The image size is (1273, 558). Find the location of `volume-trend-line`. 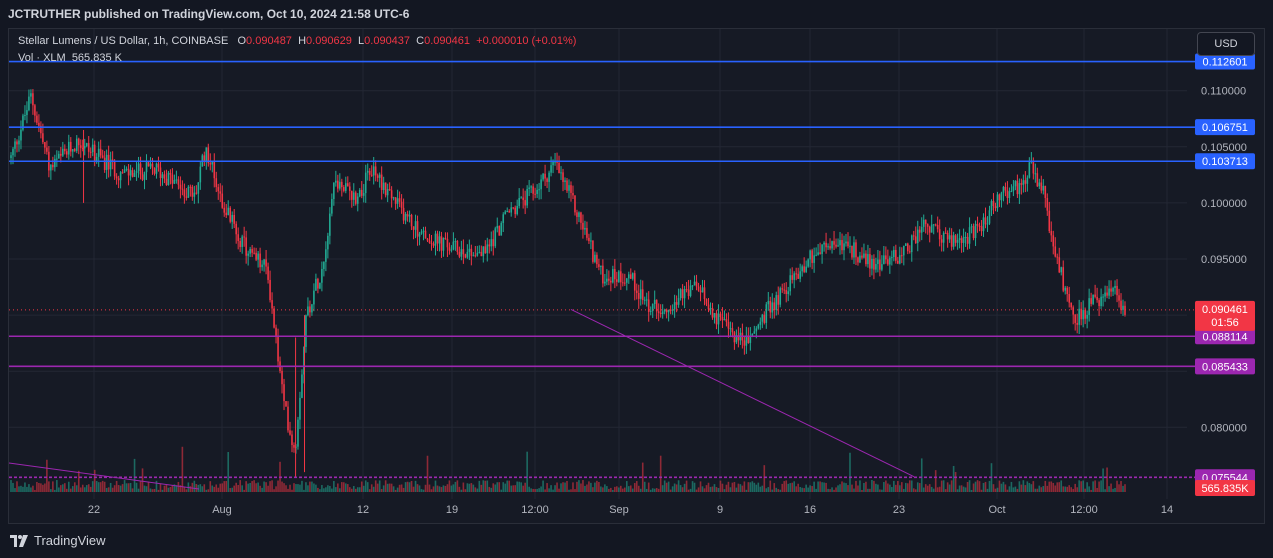

volume-trend-line is located at coordinates (104, 476).